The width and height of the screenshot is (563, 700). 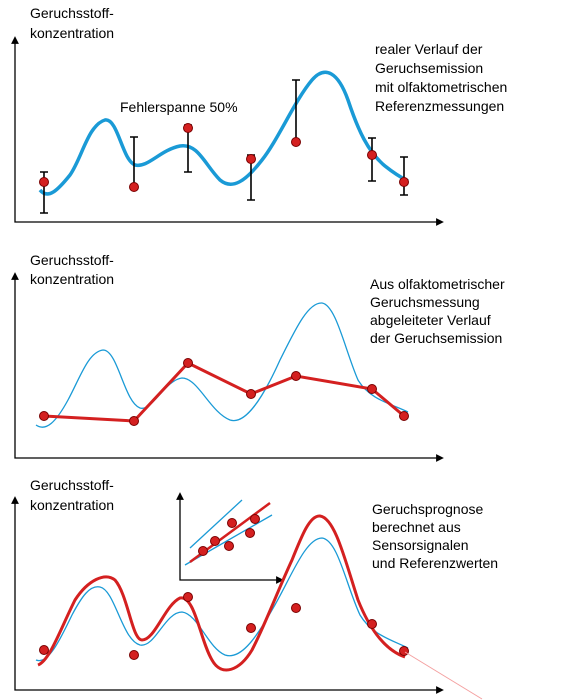 I want to click on annotation: Aus olfaktometrischer, so click(x=437, y=284).